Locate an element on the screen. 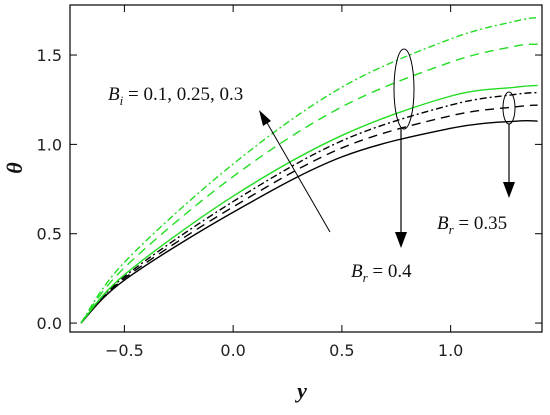 The width and height of the screenshot is (550, 415). br04-arrow-head is located at coordinates (401, 240).